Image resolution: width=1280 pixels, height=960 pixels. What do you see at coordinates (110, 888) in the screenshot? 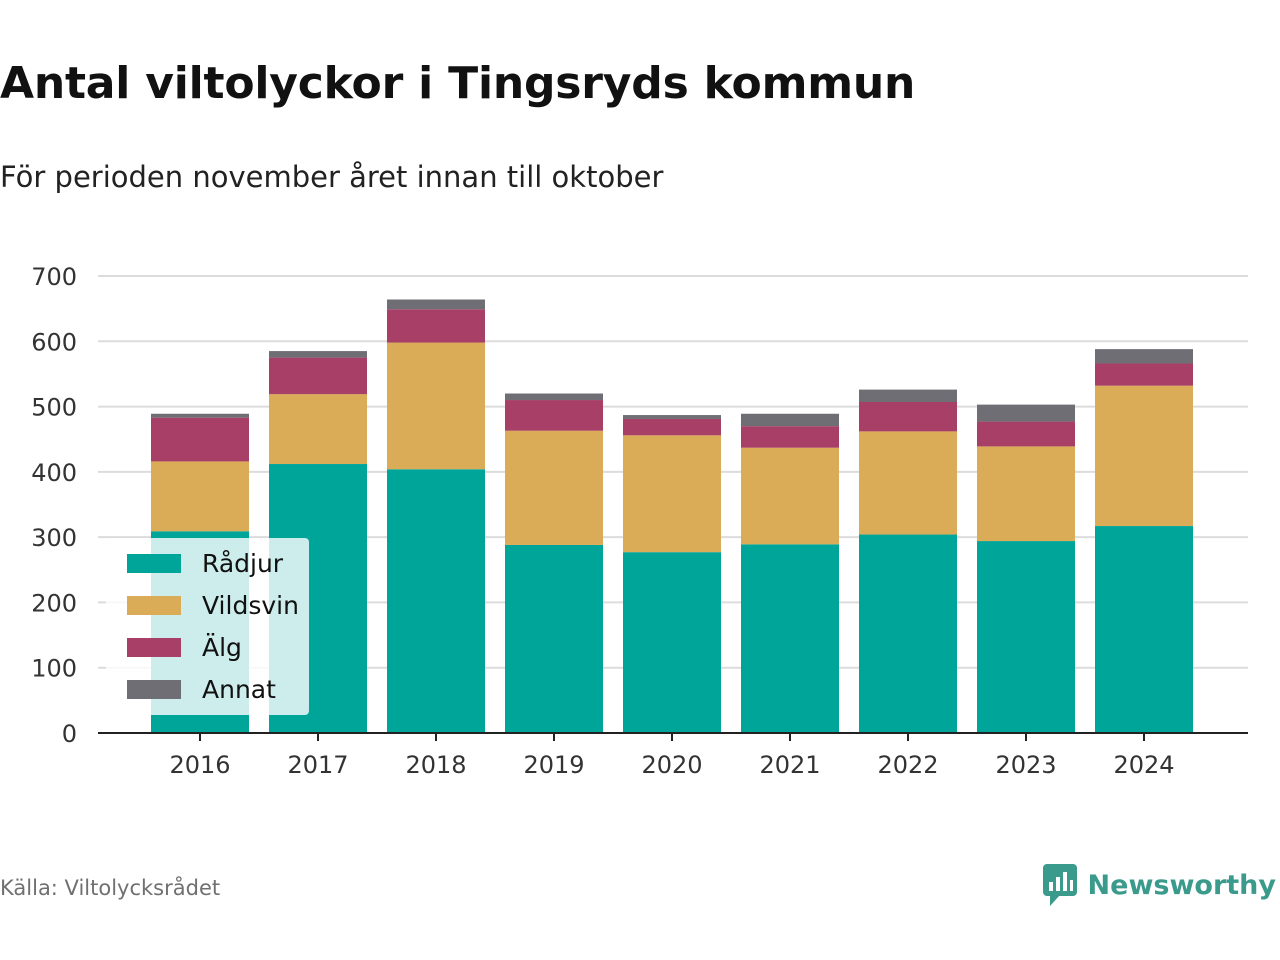
I see `source-note: Källa: Viltolycksrådet` at bounding box center [110, 888].